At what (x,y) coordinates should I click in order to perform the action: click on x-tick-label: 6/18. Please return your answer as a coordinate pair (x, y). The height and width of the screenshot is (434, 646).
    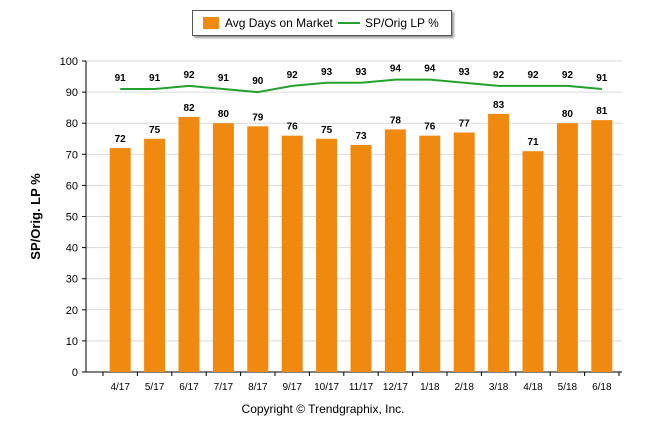
    Looking at the image, I should click on (602, 387).